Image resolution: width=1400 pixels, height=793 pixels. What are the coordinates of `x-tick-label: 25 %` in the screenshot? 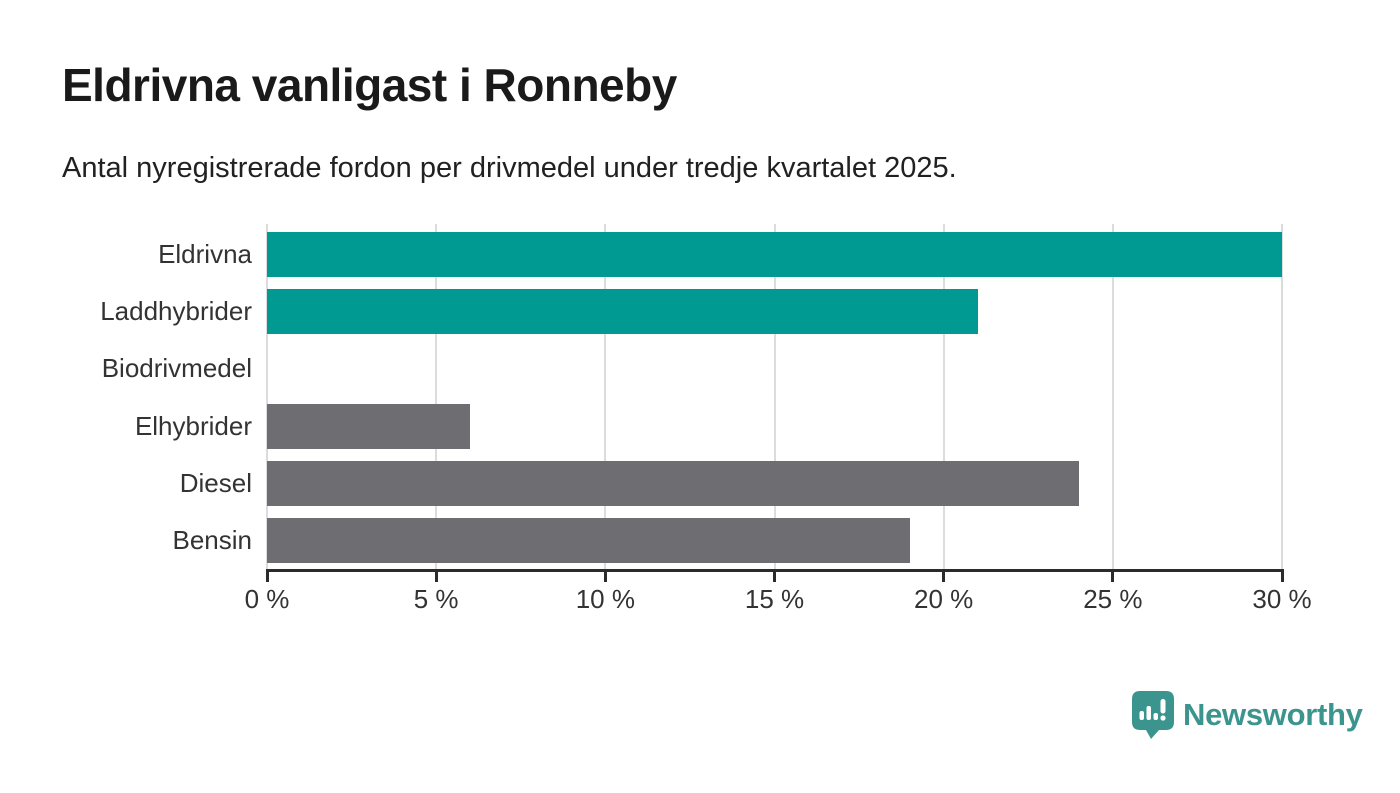 It's located at (1113, 599).